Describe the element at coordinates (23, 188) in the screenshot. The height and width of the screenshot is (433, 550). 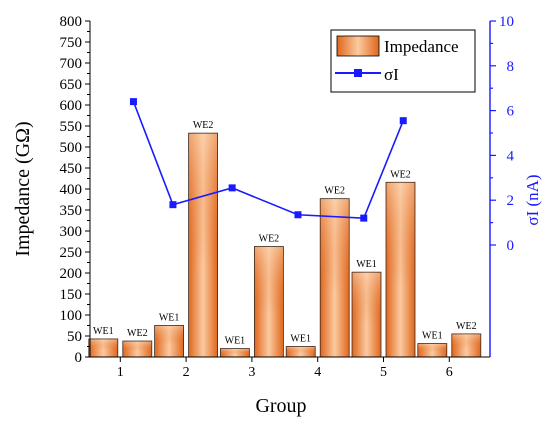
I see `y-axis-title: Impedance (GΩ)` at that location.